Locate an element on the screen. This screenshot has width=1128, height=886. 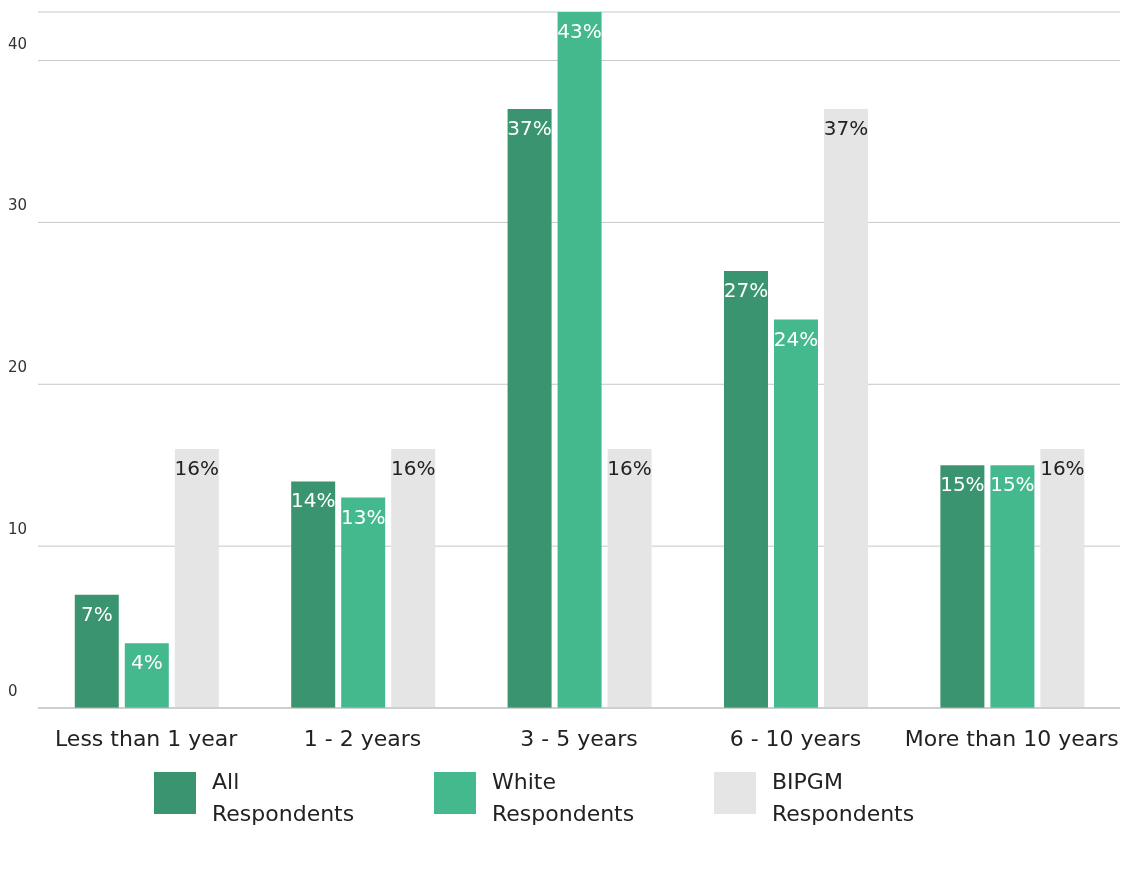
legend-label: White Respondents is located at coordinates (564, 798).